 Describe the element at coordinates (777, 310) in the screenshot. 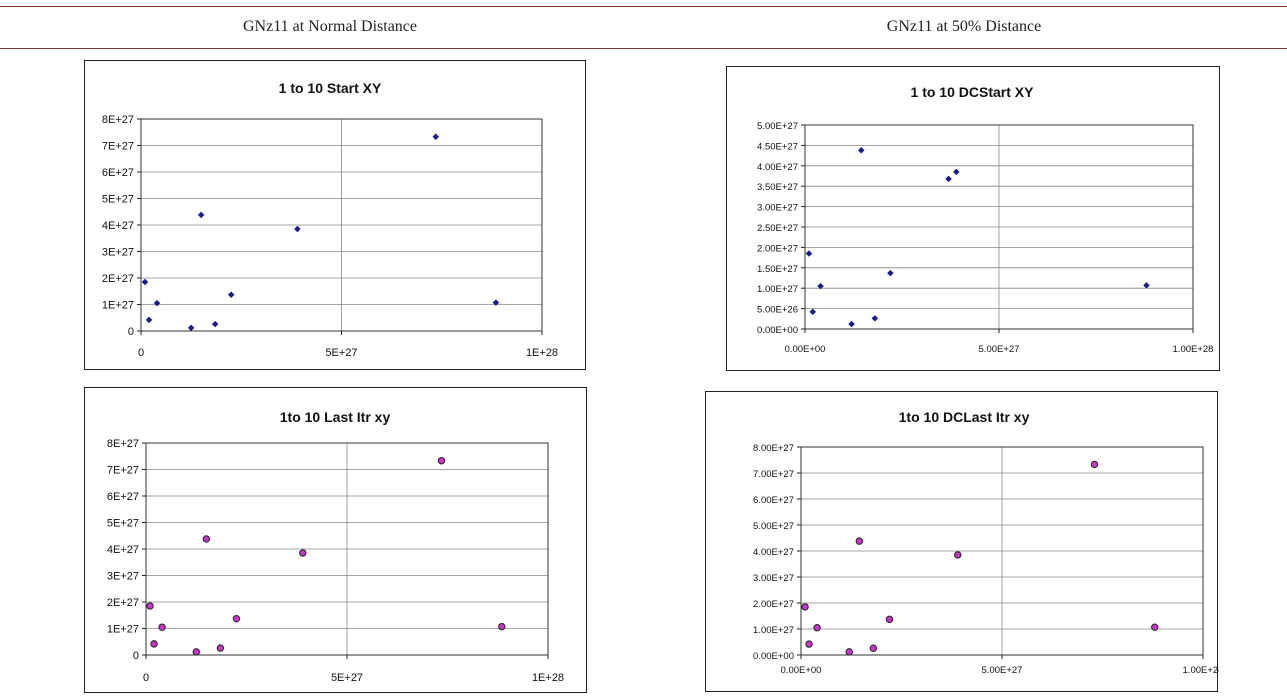

I see `y-tick-label: 5.00E+26` at that location.